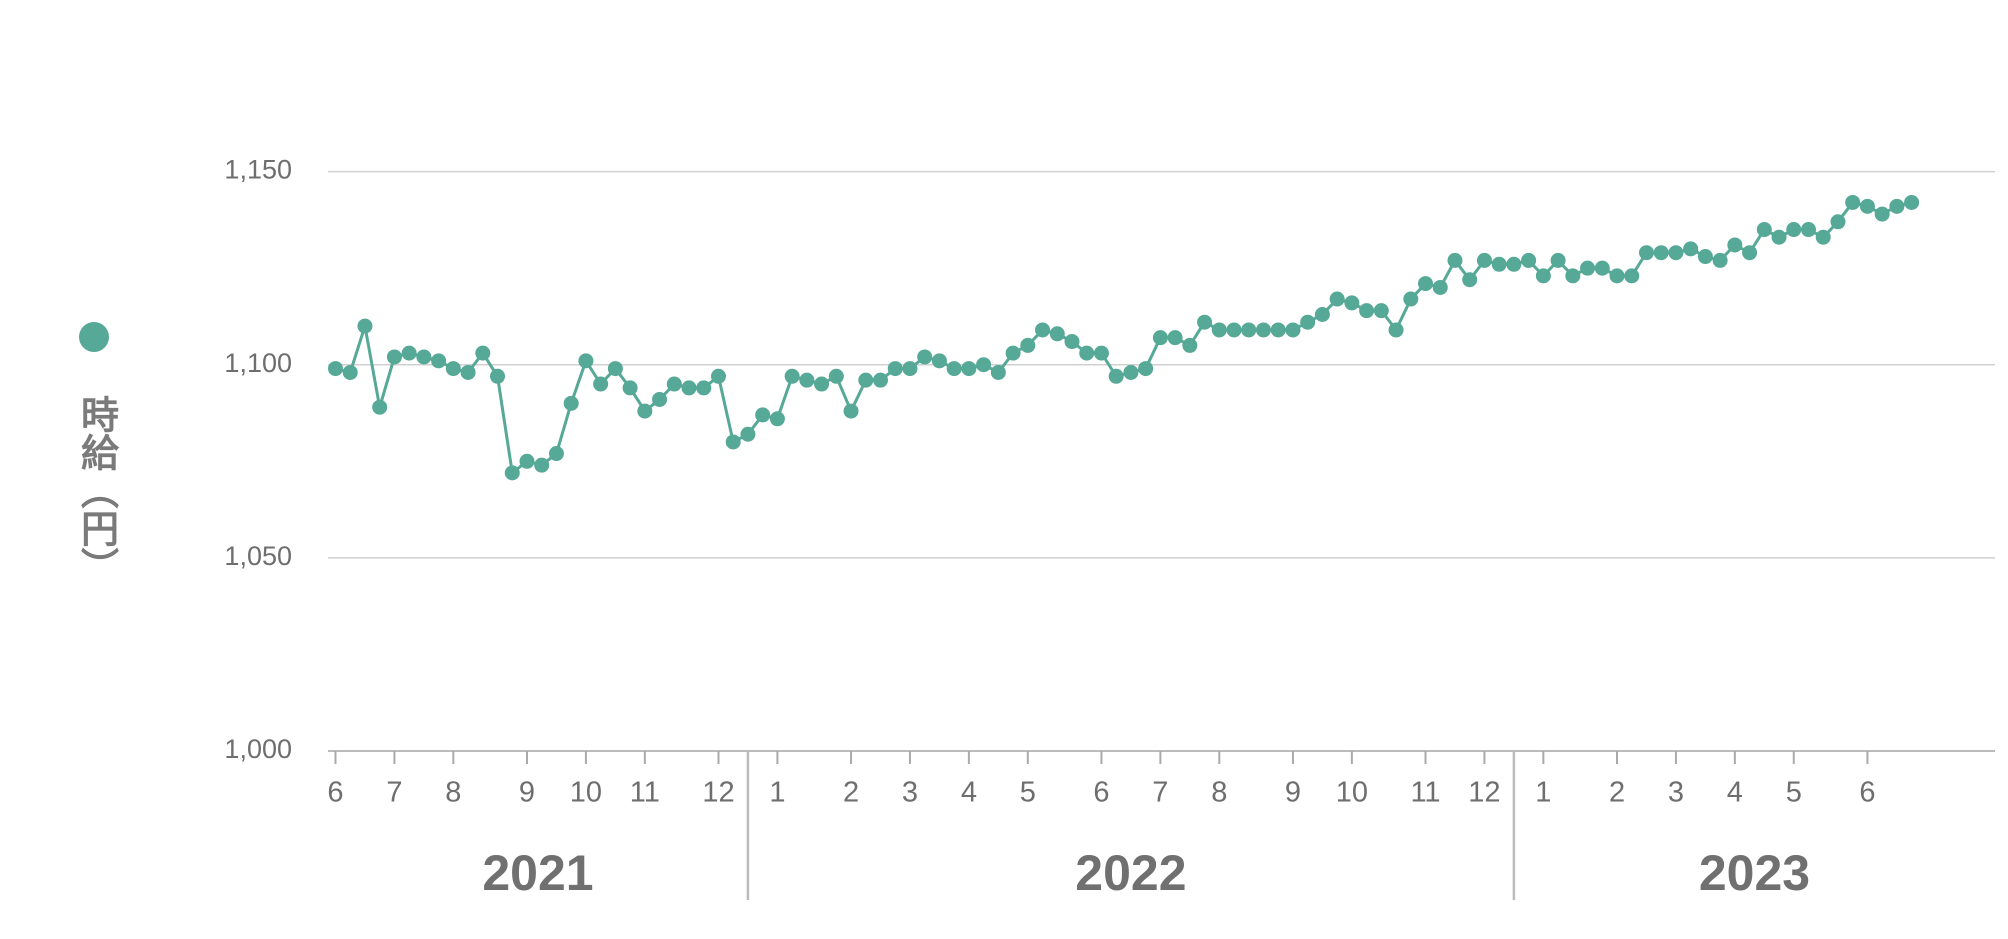  I want to click on y-axis-label: 時給（円）, so click(97, 490).